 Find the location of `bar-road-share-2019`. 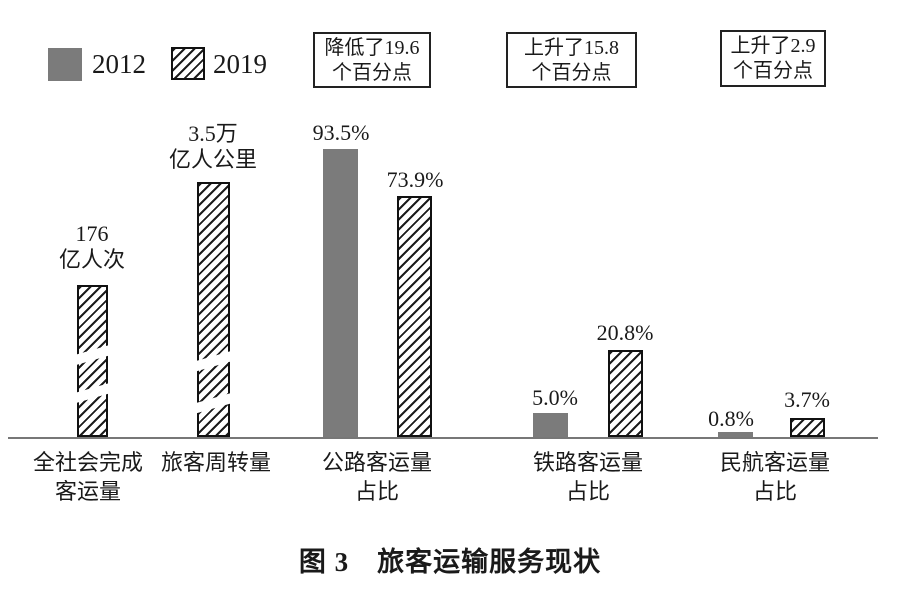

bar-road-share-2019 is located at coordinates (414, 316).